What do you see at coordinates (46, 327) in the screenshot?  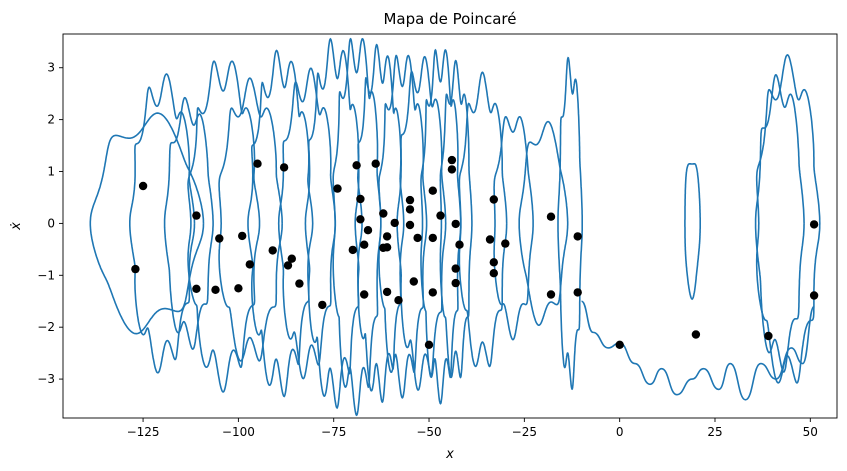 I see `y-tick-label: −2` at bounding box center [46, 327].